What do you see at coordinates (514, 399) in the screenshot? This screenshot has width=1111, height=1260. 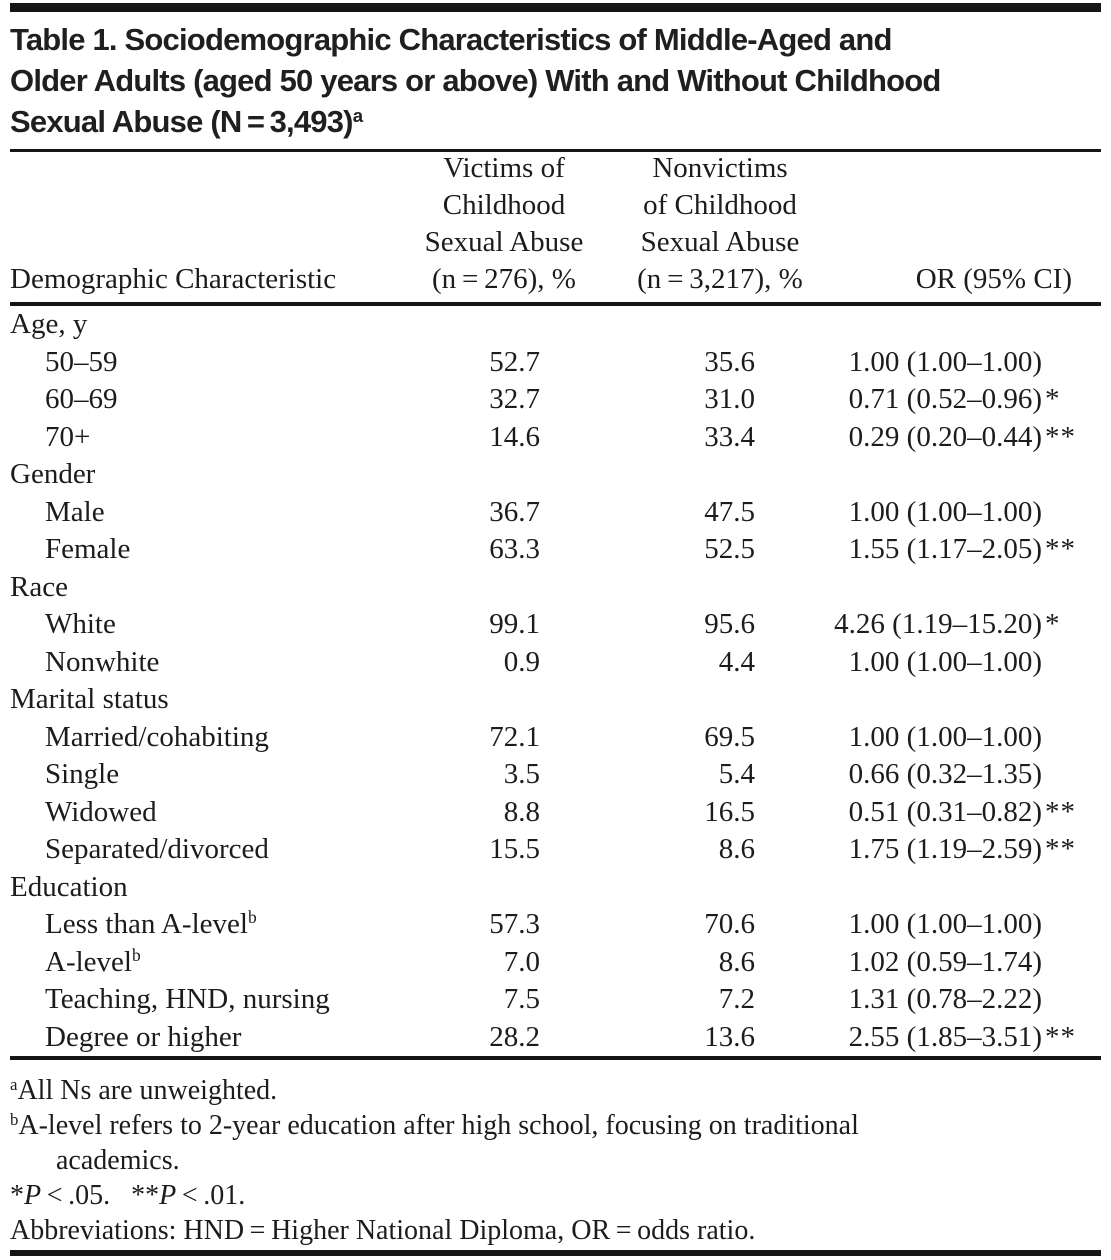 I see `victims-percent-cell: 32.7` at bounding box center [514, 399].